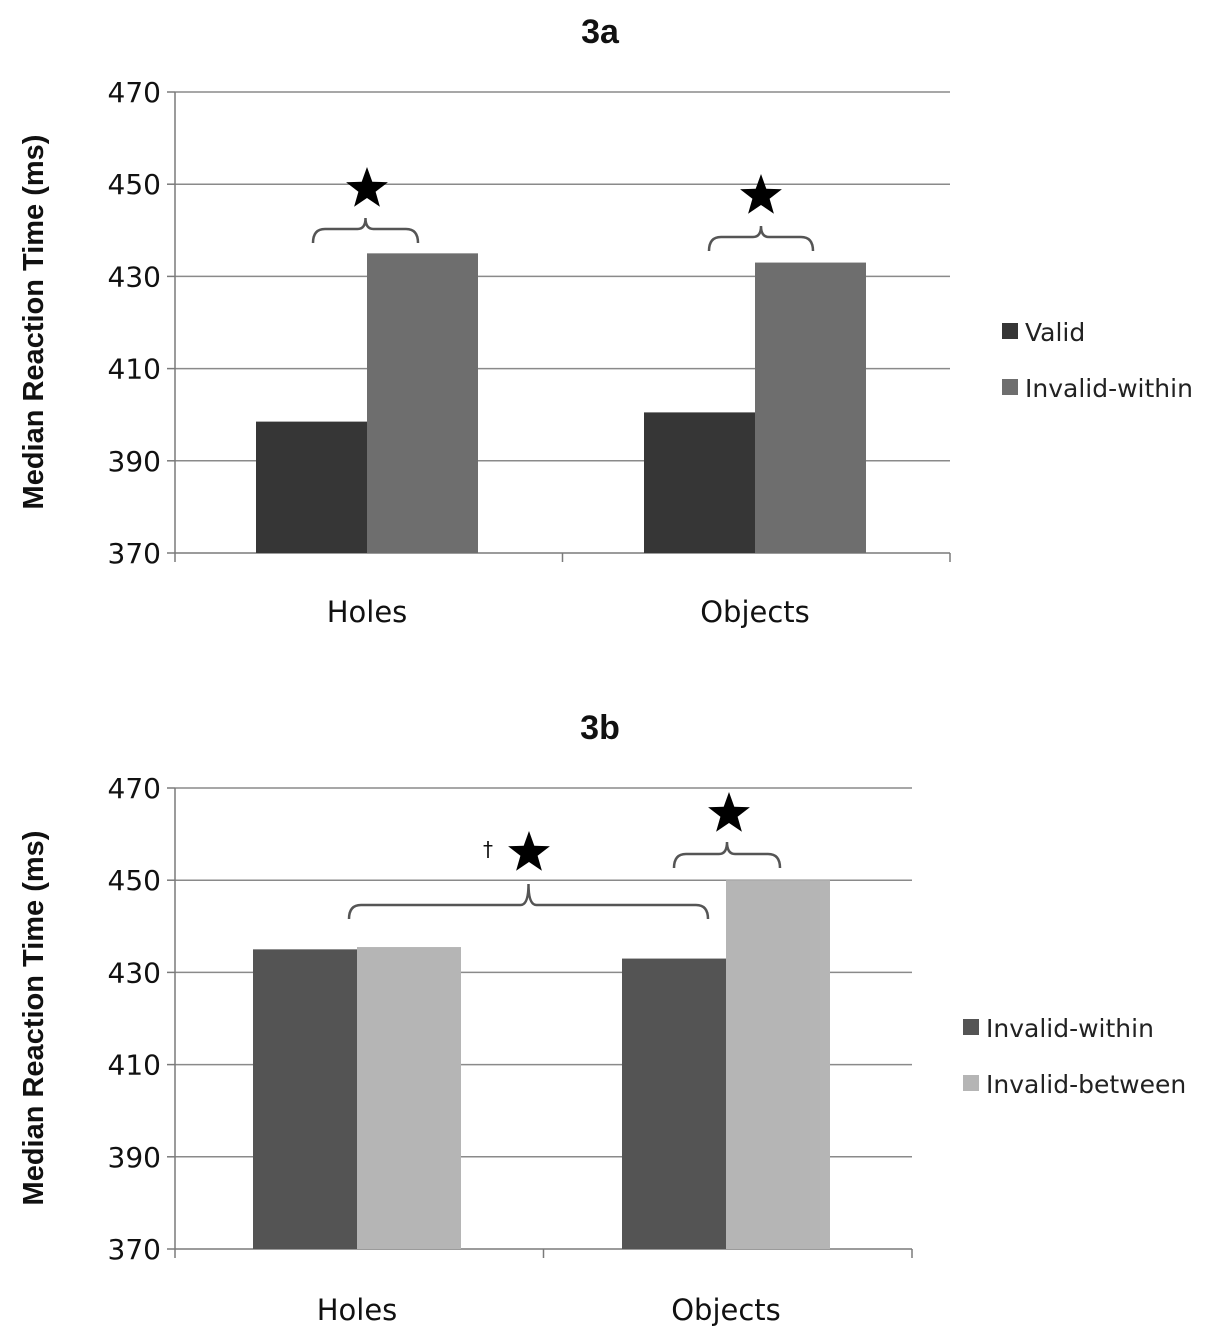 The height and width of the screenshot is (1330, 1225). What do you see at coordinates (311, 487) in the screenshot?
I see `bar-valid-holes` at bounding box center [311, 487].